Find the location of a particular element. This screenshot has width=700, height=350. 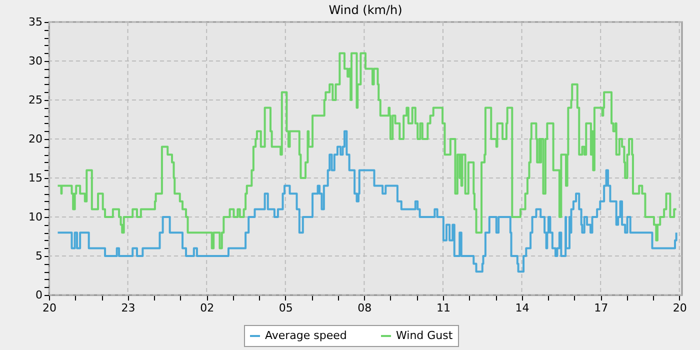

y-tick-label: 30 is located at coordinates (35, 61).